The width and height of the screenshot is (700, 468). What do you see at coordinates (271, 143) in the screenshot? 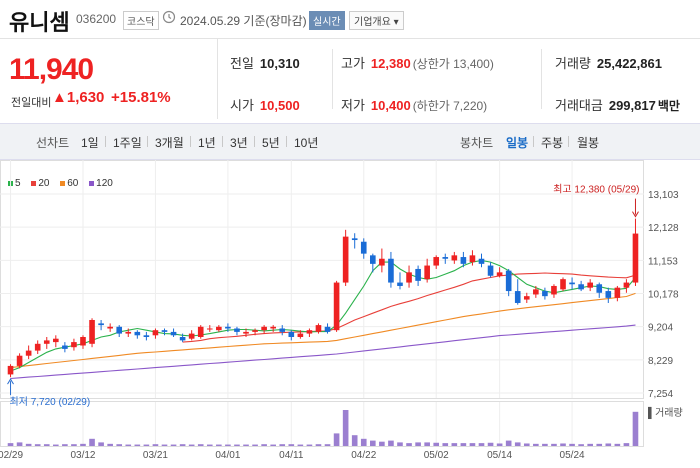
I see `tab-5y: 5년` at bounding box center [271, 143].